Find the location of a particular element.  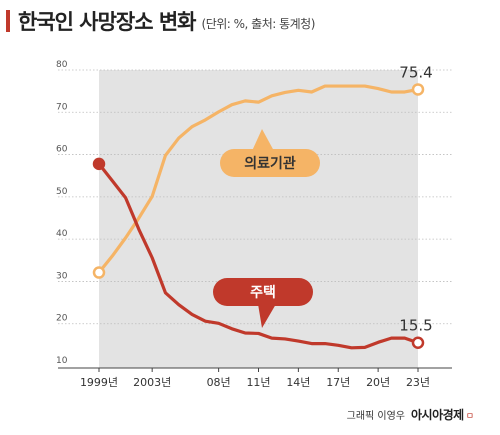

chart-subtitle: (단위: %, 출처: 통계청) is located at coordinates (258, 23).